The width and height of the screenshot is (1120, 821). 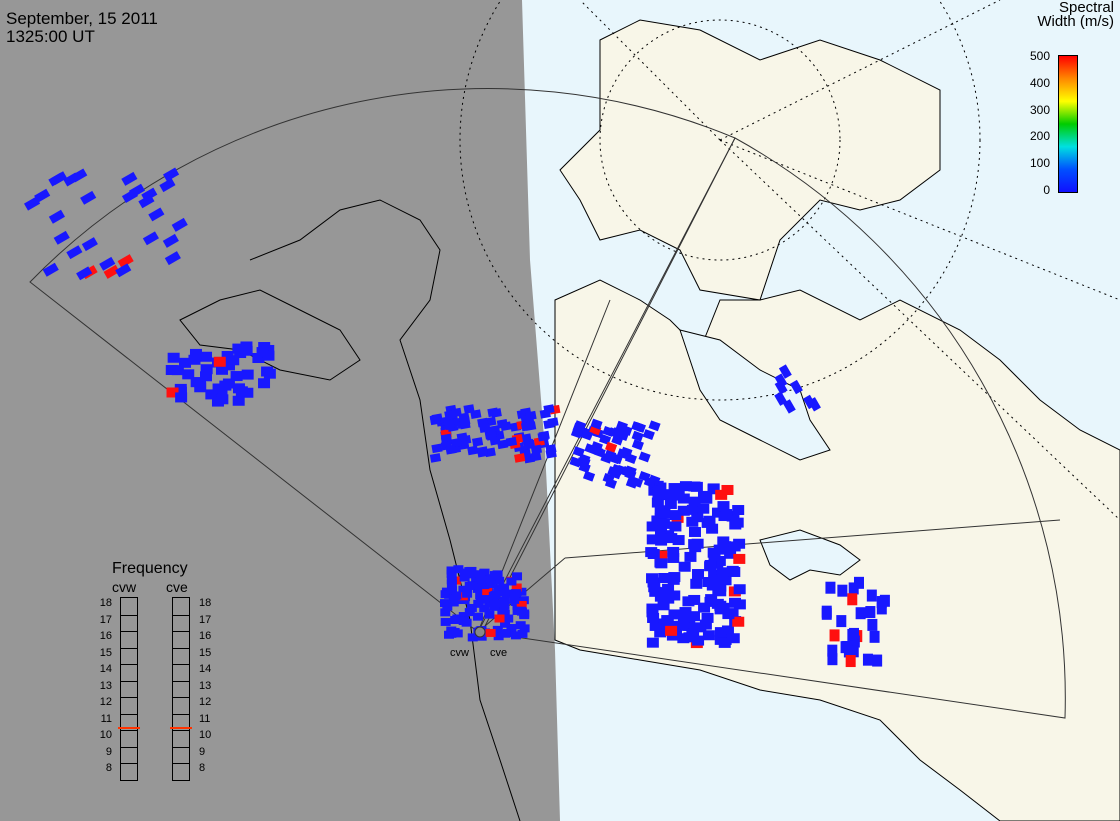 I want to click on frequency-site-cvw: cvw, so click(x=124, y=587).